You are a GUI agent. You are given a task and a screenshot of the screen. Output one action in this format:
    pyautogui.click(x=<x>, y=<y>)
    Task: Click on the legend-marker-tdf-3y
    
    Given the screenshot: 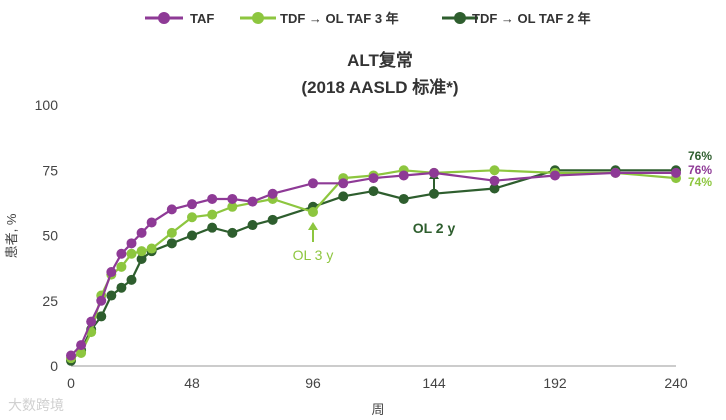 What is the action you would take?
    pyautogui.click(x=258, y=18)
    